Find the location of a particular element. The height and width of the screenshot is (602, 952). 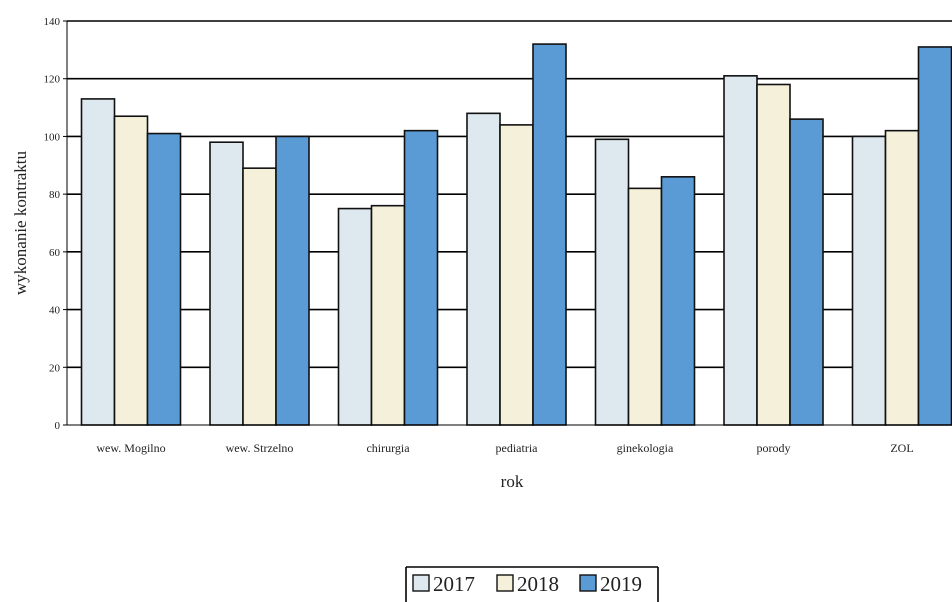

x-tick-label: wew. Mogilno is located at coordinates (130, 448).